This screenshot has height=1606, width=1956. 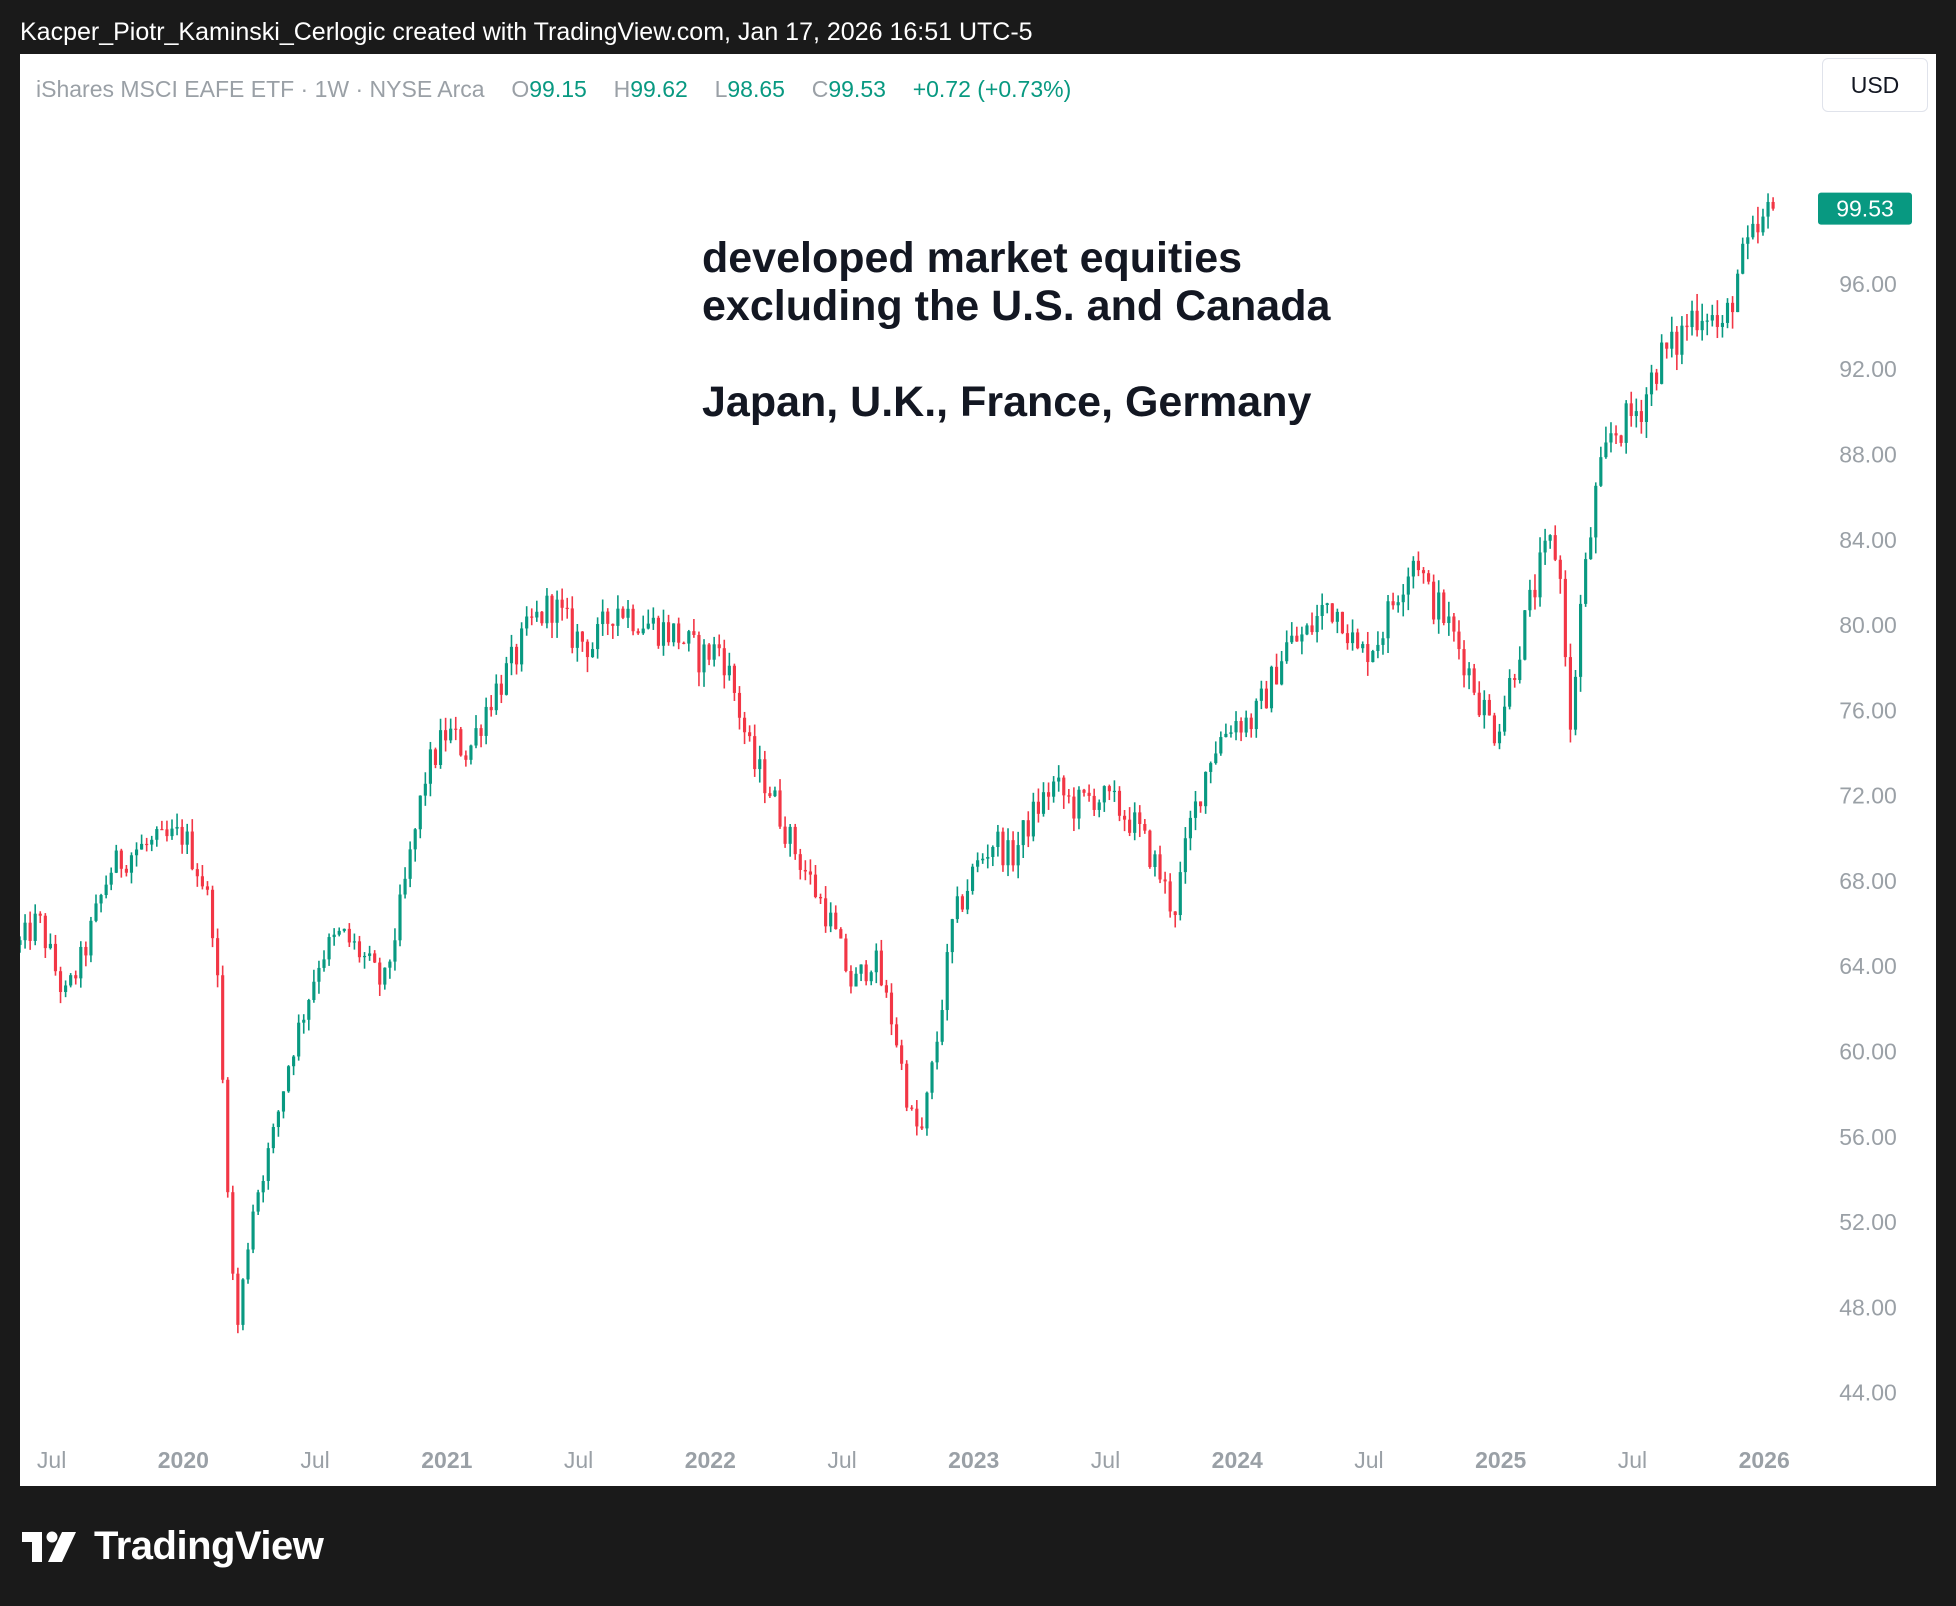 What do you see at coordinates (972, 258) in the screenshot?
I see `annotation-line-1: developed market equities` at bounding box center [972, 258].